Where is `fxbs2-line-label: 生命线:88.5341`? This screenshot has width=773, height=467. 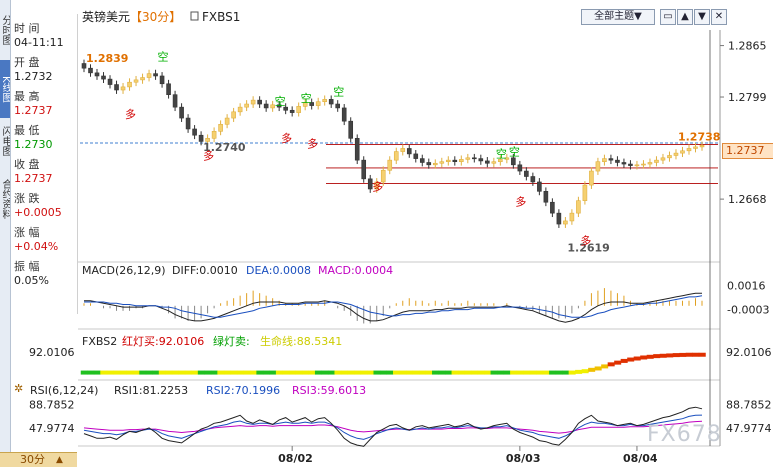 fxbs2-line-label: 生命线:88.5341 is located at coordinates (301, 341).